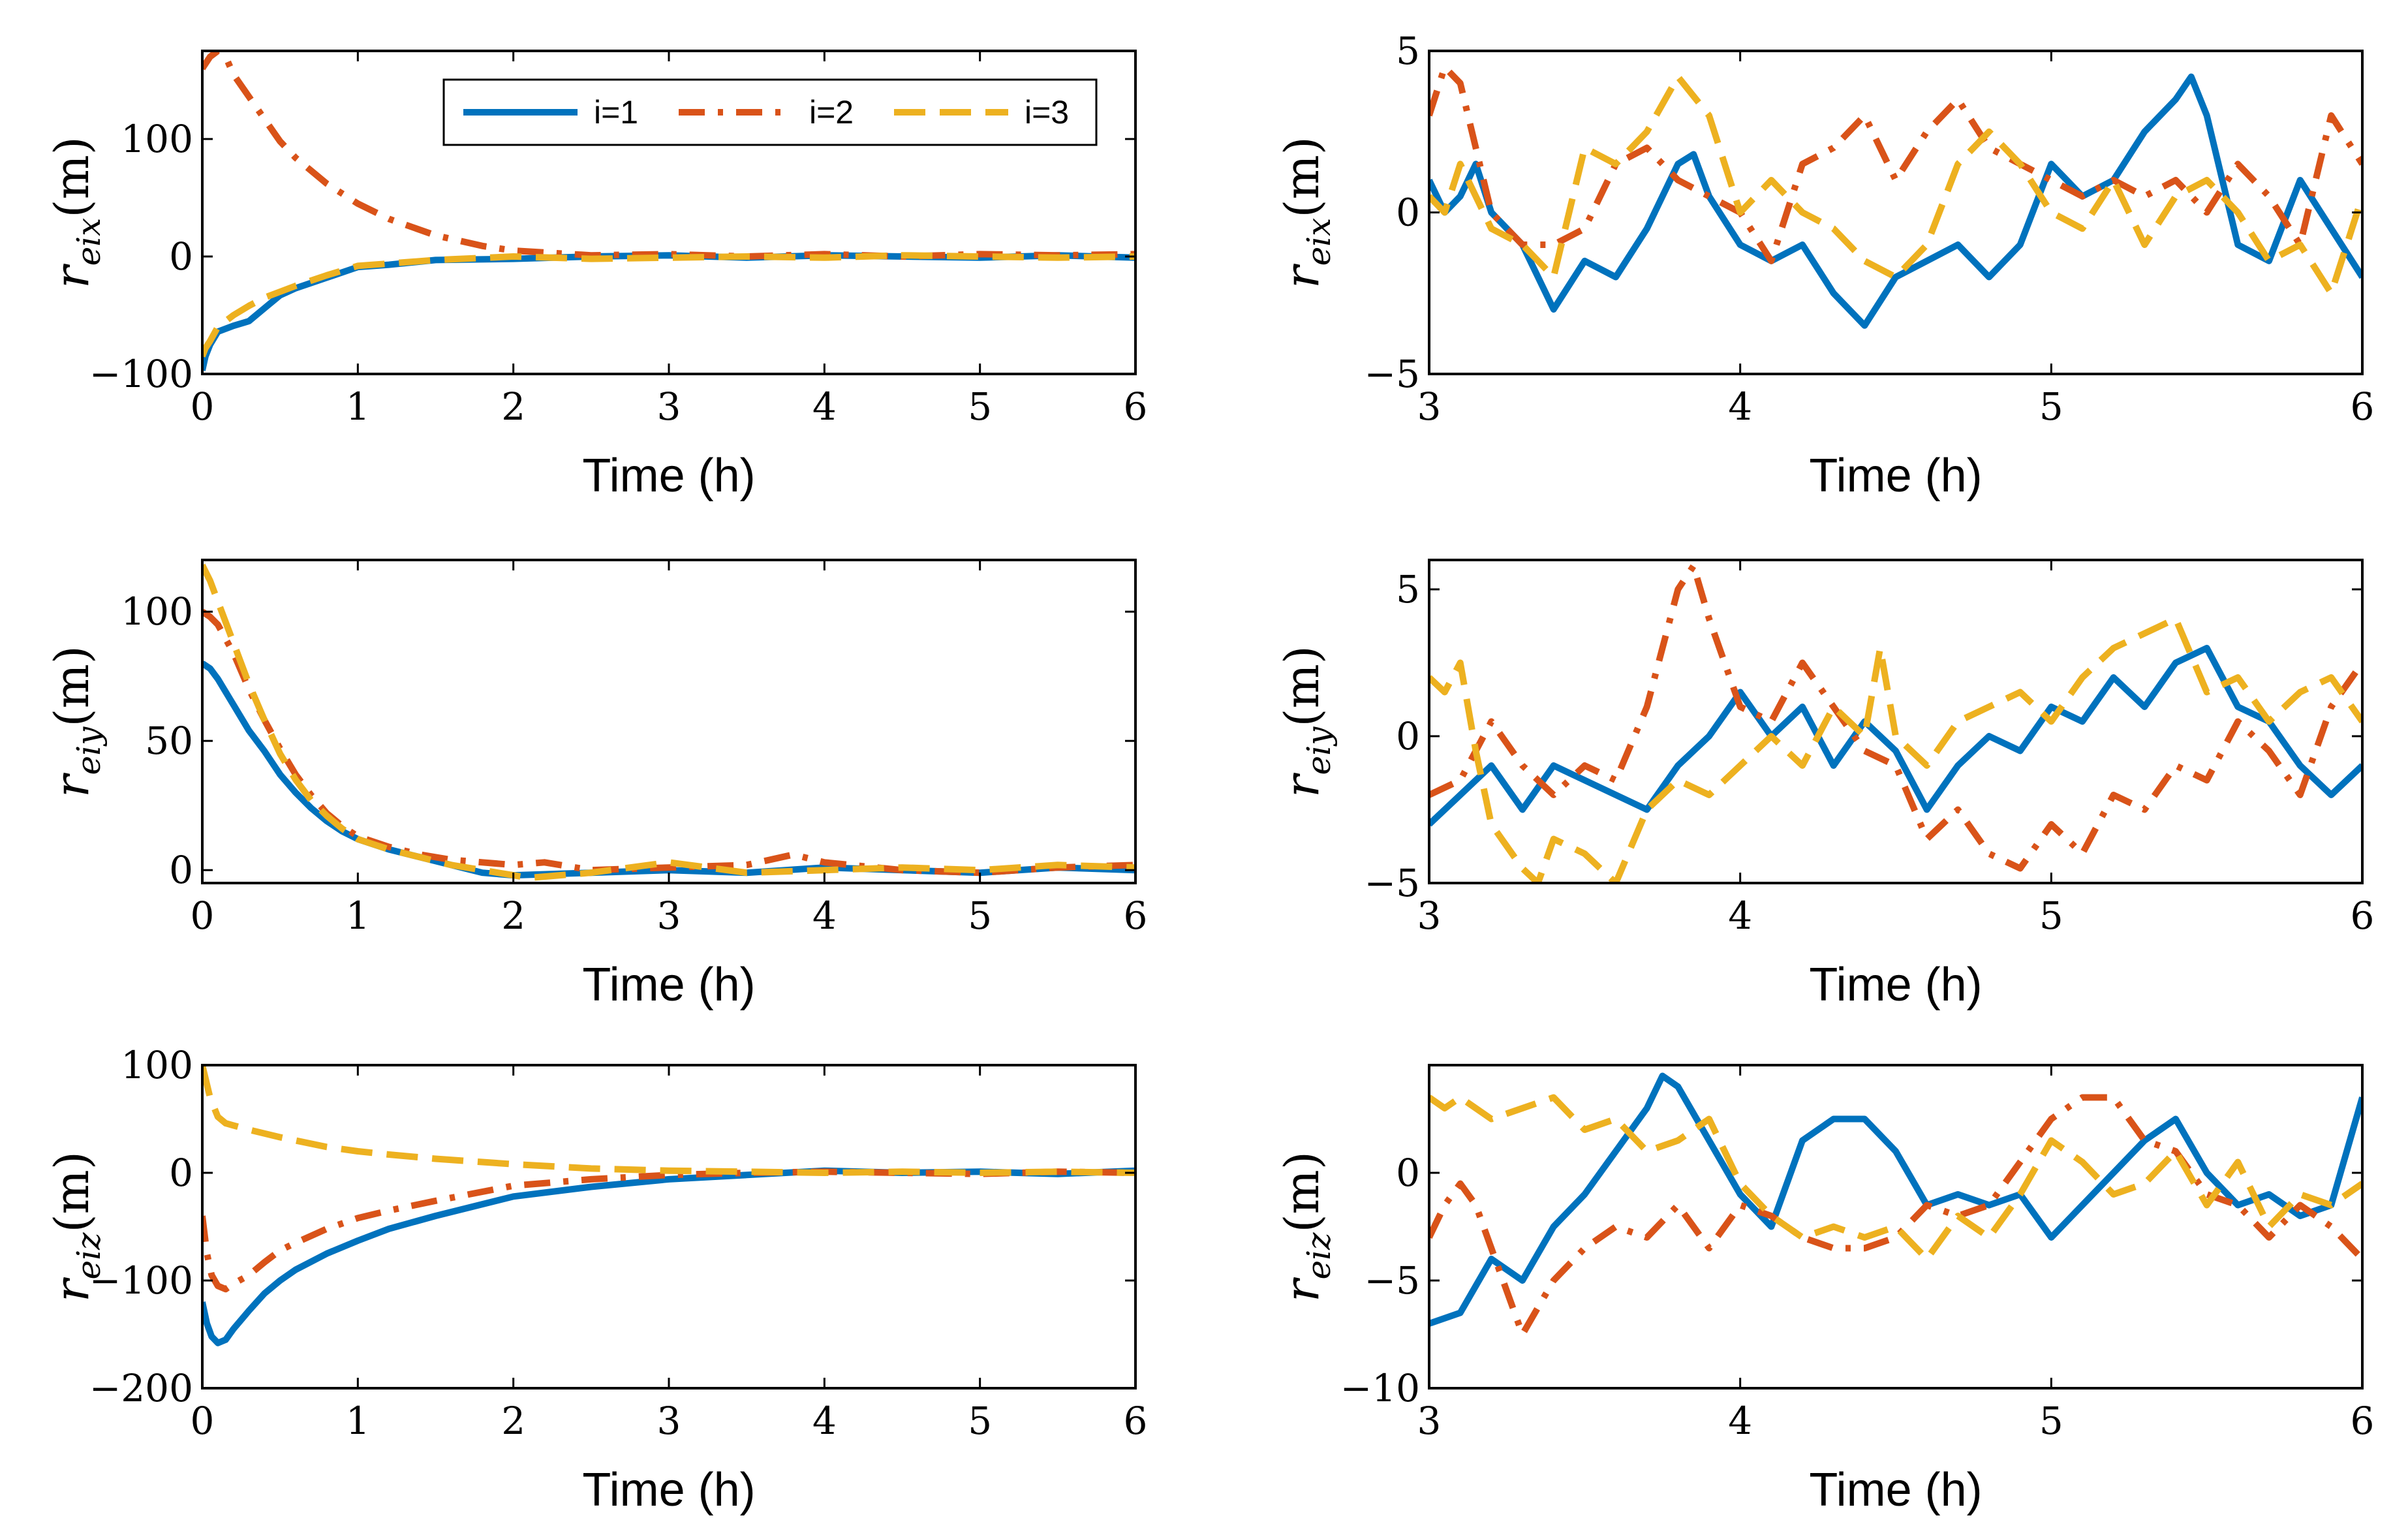 Image resolution: width=2408 pixels, height=1537 pixels. I want to click on chart-p4: 3 4 5 6 −5 0 5 Time (h) reiy(m), so click(1824, 785).